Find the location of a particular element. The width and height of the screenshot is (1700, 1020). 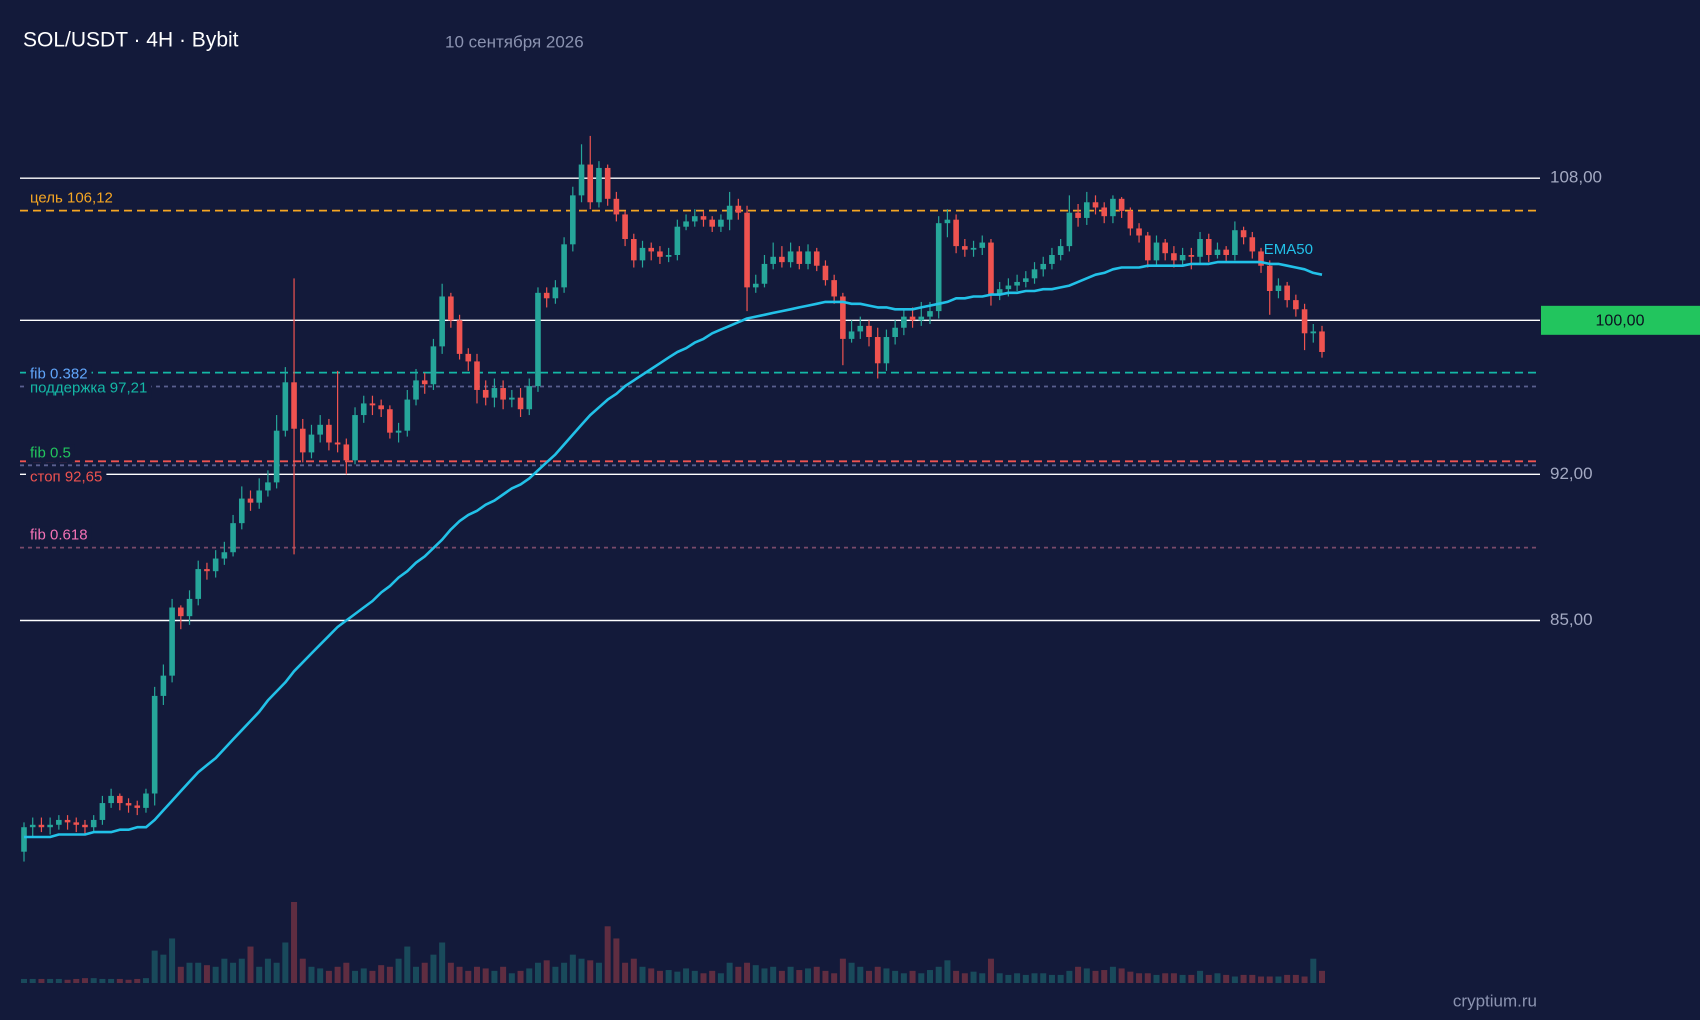

level-label-bg is located at coordinates (59, 535).